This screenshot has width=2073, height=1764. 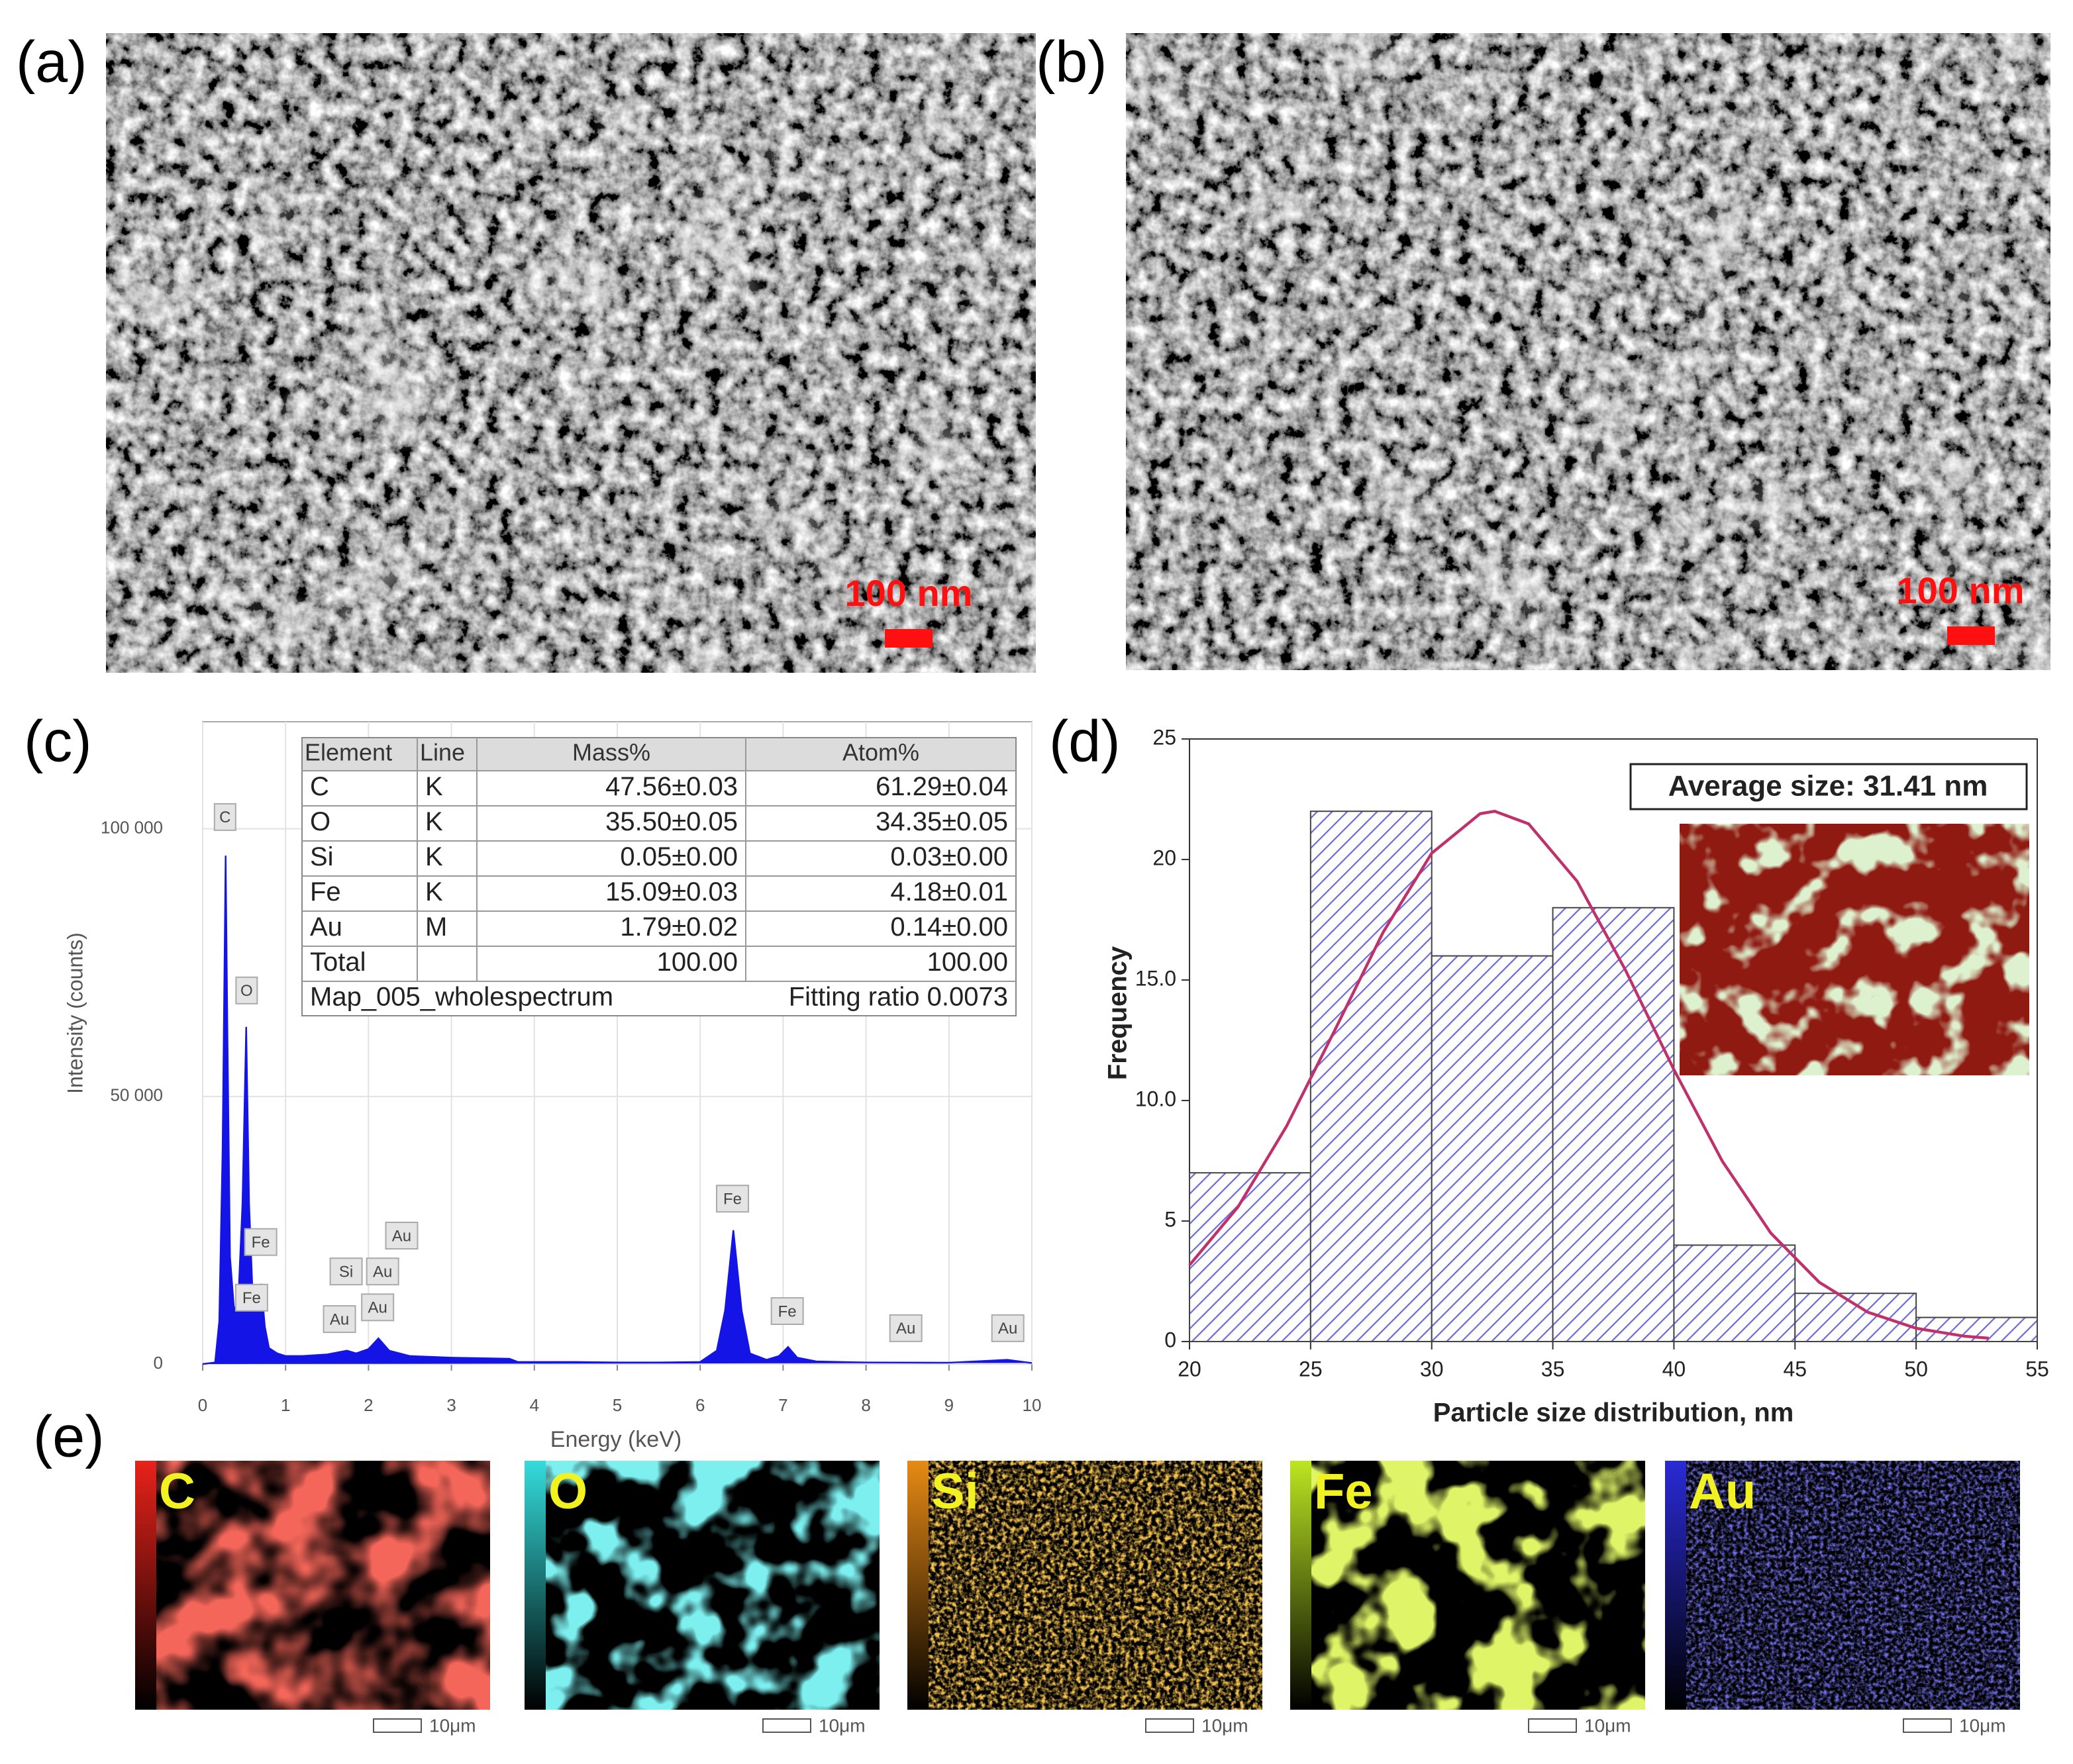 What do you see at coordinates (319, 786) in the screenshot?
I see `table-cell: C` at bounding box center [319, 786].